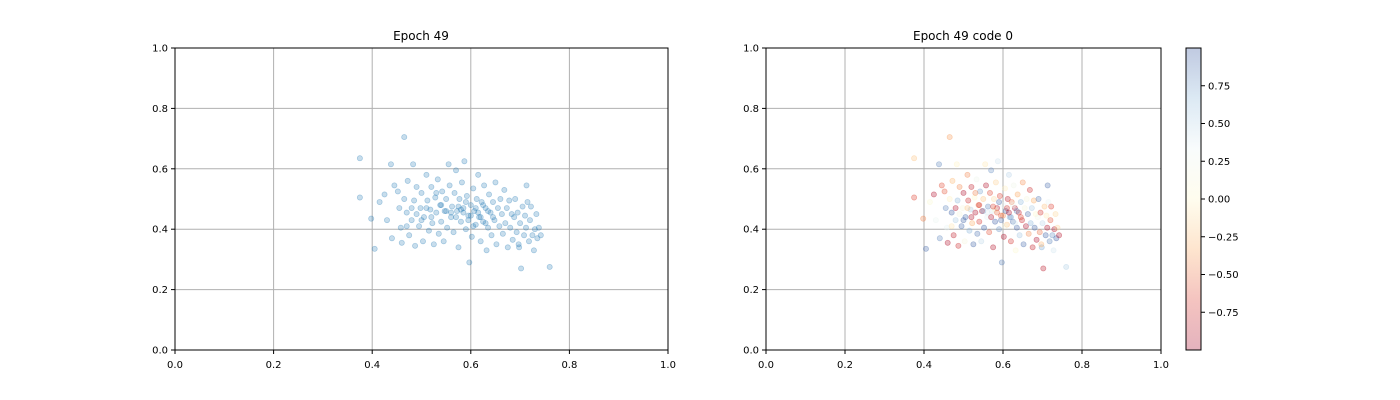 The image size is (1400, 400). I want to click on y-tick-label: 0.6, so click(751, 169).